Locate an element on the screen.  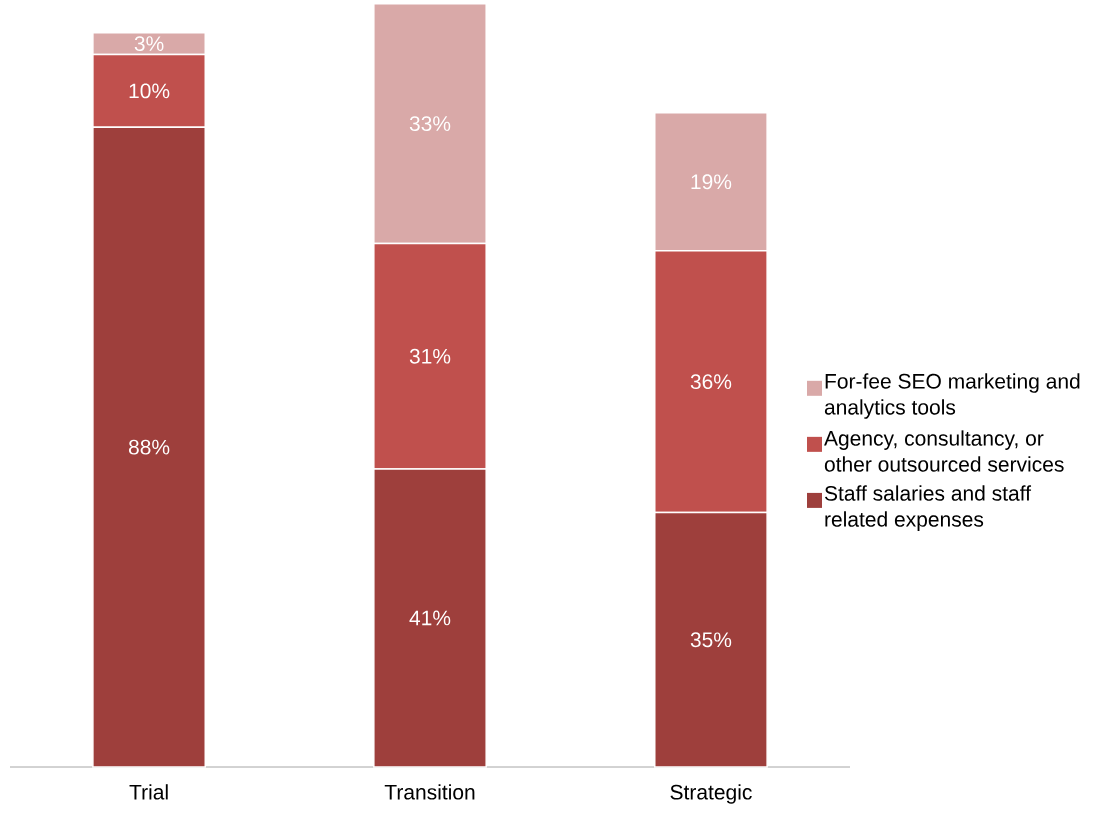
data-label: 35% is located at coordinates (711, 640).